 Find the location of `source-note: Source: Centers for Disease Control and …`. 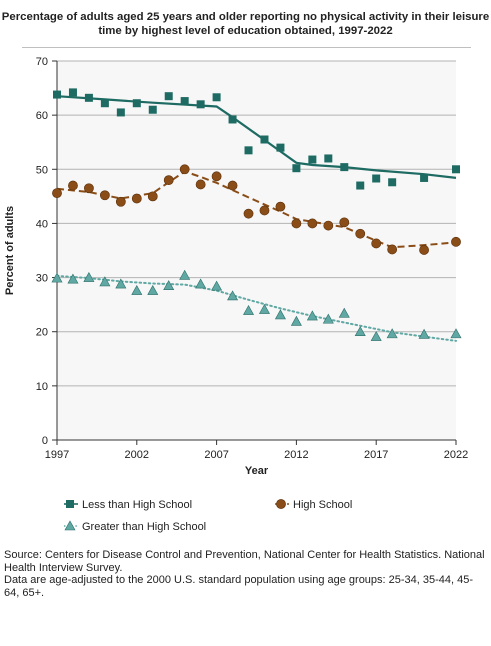

source-note: Source: Centers for Disease Control and … is located at coordinates (245, 574).